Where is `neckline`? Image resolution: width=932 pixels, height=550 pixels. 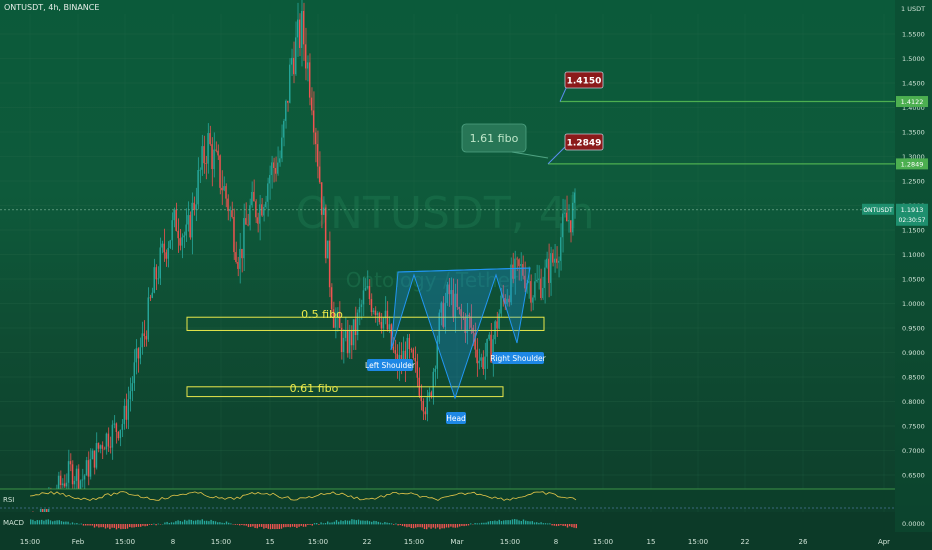
neckline is located at coordinates (464, 270).